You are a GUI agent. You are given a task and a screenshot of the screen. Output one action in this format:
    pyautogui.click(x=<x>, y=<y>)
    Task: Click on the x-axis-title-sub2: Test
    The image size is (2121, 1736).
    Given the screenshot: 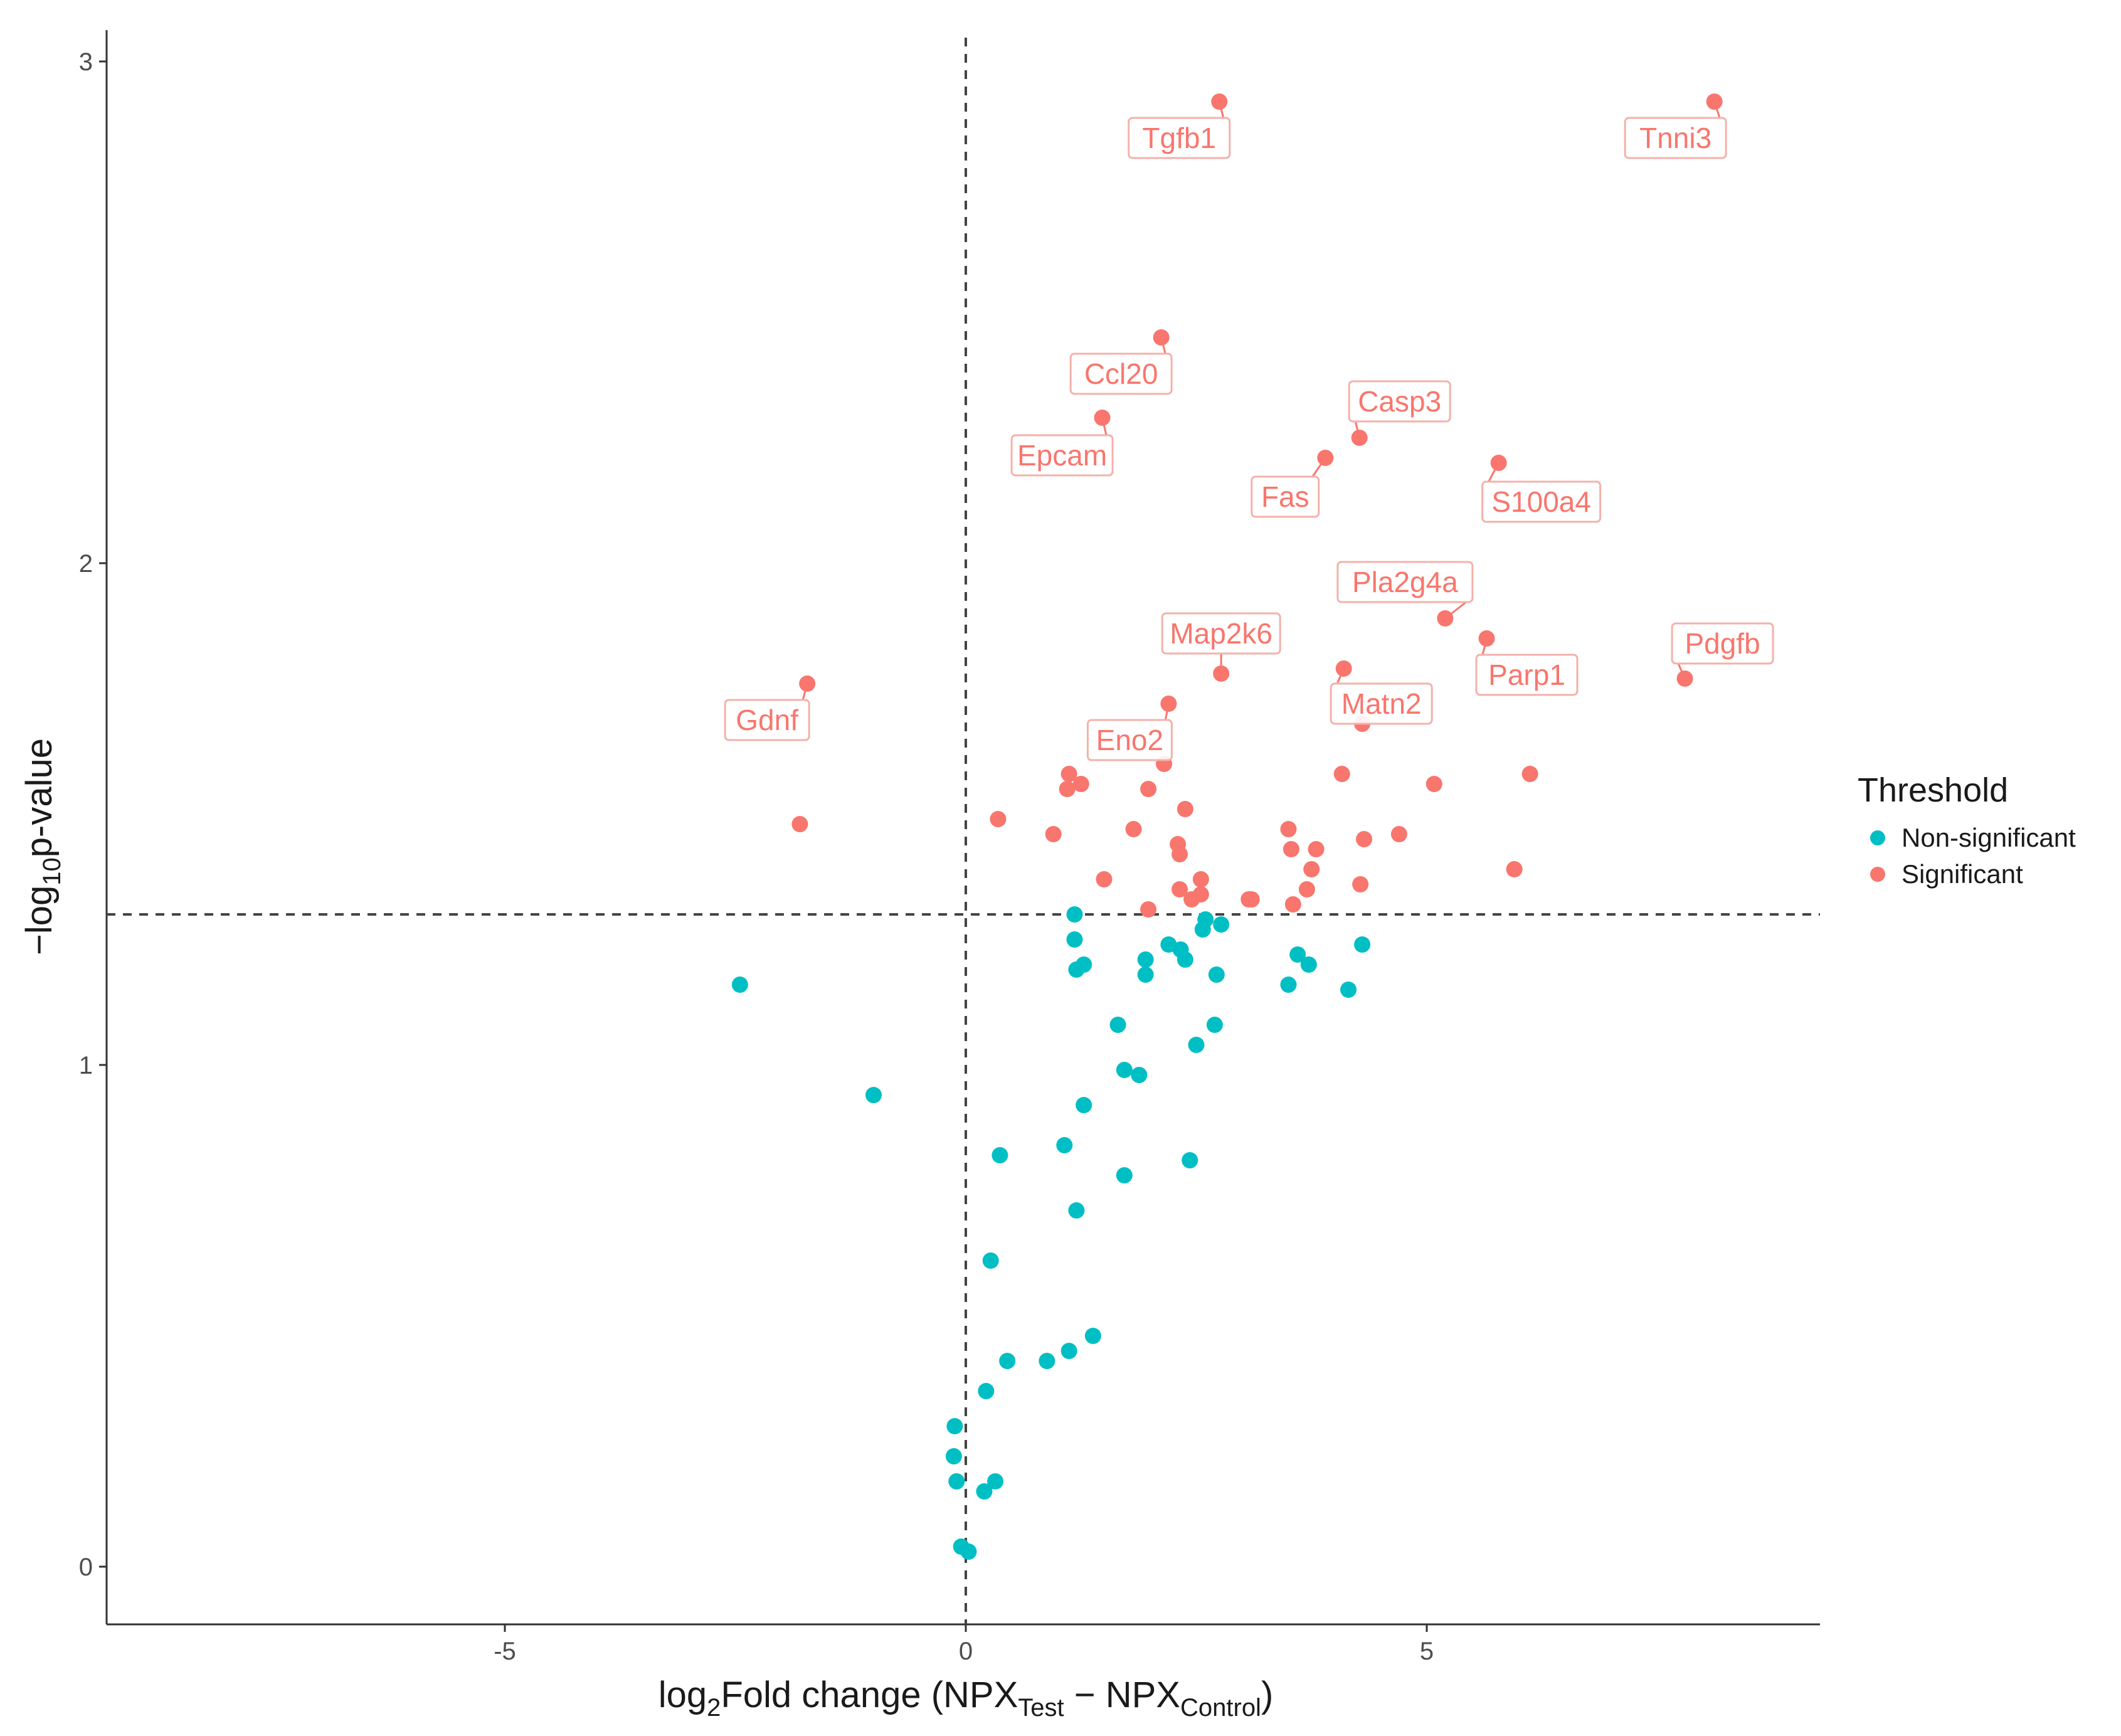 What is the action you would take?
    pyautogui.click(x=1041, y=1708)
    